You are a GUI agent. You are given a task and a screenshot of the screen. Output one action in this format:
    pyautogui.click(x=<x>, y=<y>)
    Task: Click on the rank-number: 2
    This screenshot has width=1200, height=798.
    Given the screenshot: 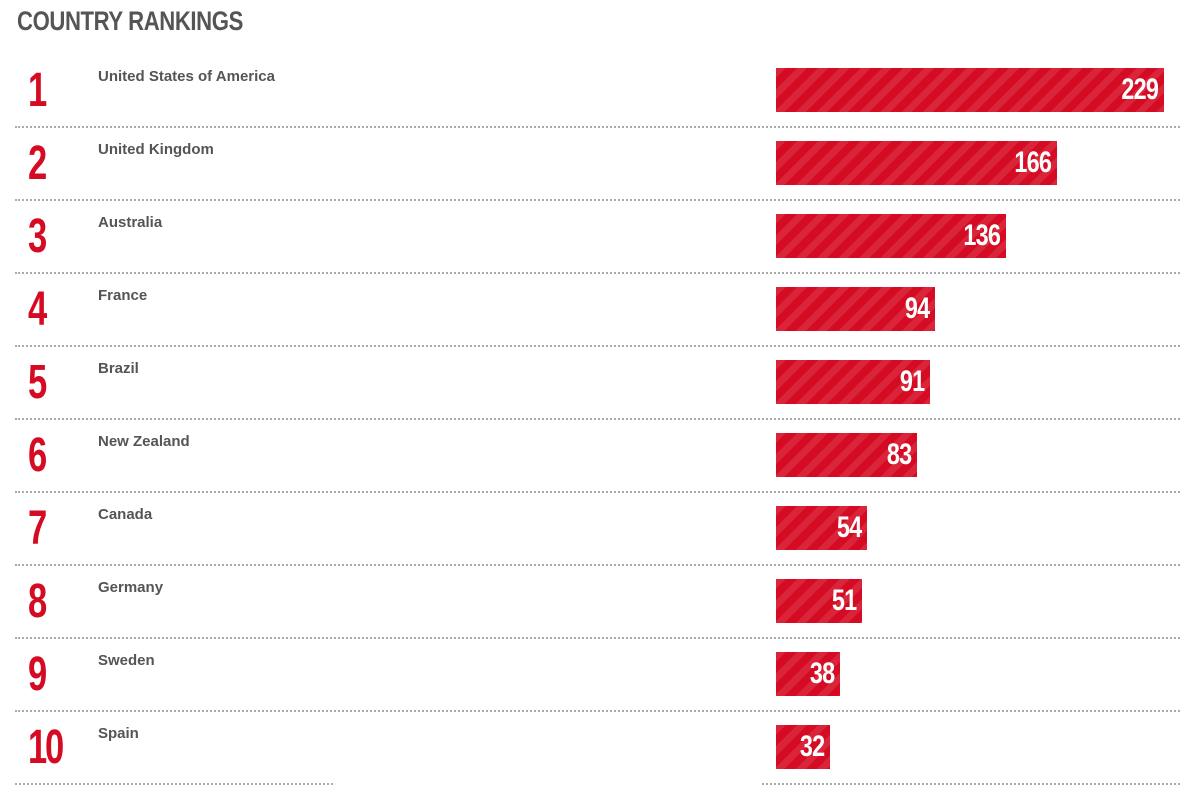 What is the action you would take?
    pyautogui.click(x=37, y=163)
    